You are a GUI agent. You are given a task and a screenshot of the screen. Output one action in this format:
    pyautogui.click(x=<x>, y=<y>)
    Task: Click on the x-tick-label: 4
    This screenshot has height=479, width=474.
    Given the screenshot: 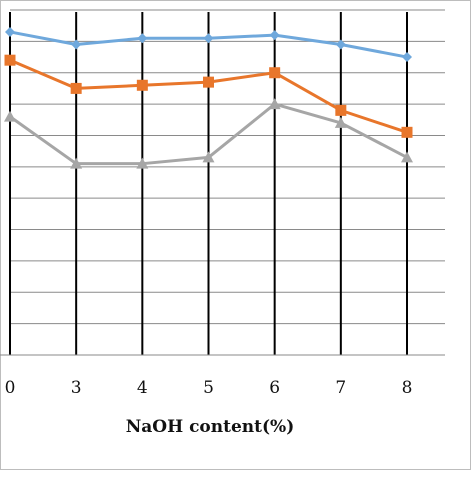 What is the action you would take?
    pyautogui.click(x=142, y=388)
    